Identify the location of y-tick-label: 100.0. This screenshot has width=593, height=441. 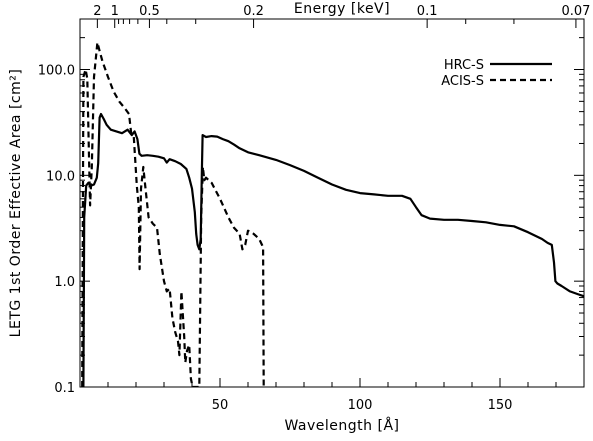
(56, 70).